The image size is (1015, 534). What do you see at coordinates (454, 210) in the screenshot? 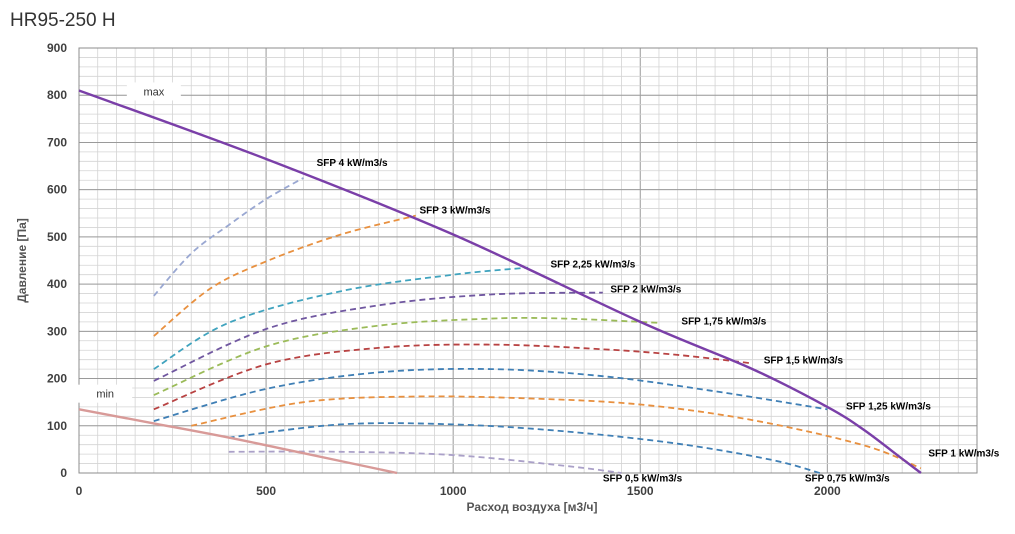
I see `sfp-label: SFP 3 kW/m3/s` at bounding box center [454, 210].